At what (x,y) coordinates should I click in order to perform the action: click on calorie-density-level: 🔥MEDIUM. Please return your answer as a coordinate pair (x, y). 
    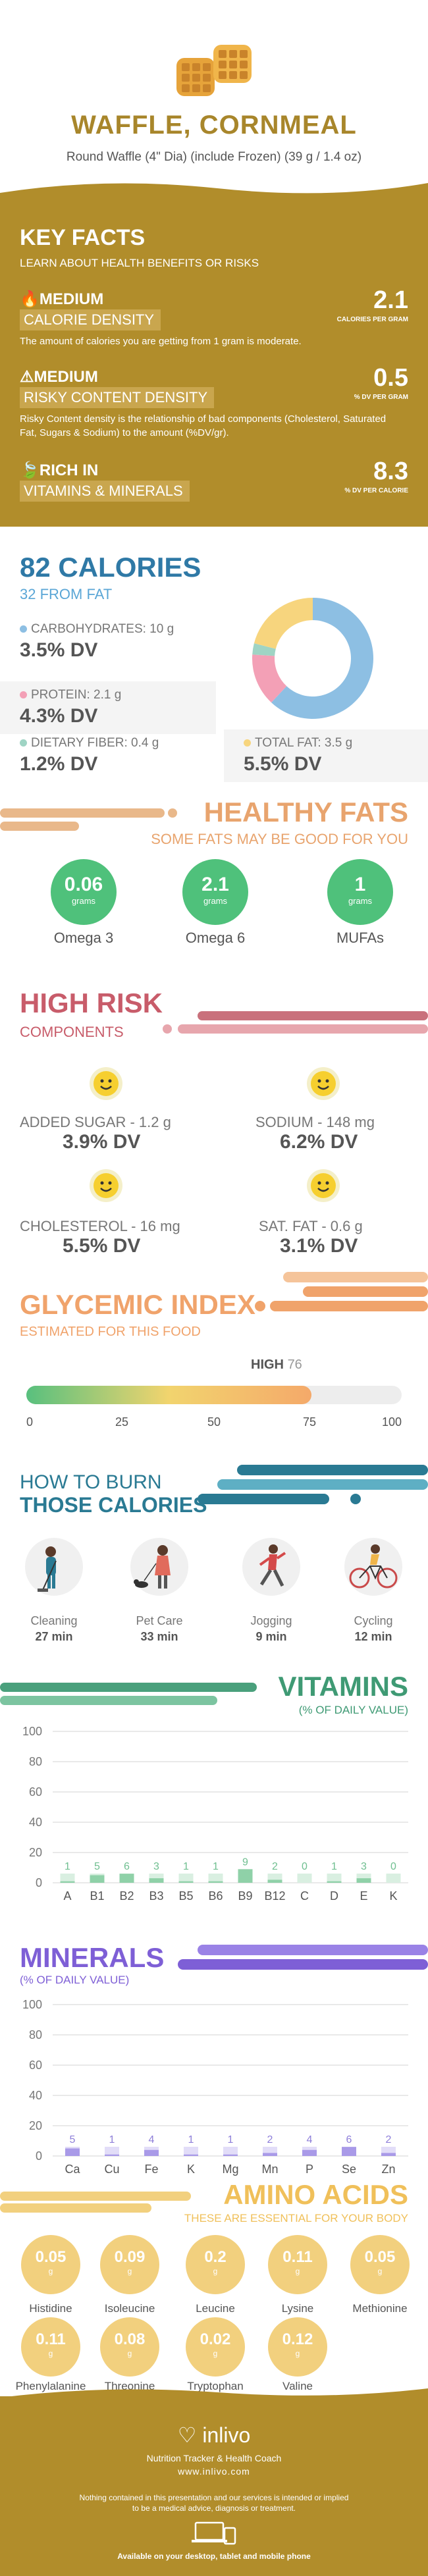
    Looking at the image, I should click on (62, 299).